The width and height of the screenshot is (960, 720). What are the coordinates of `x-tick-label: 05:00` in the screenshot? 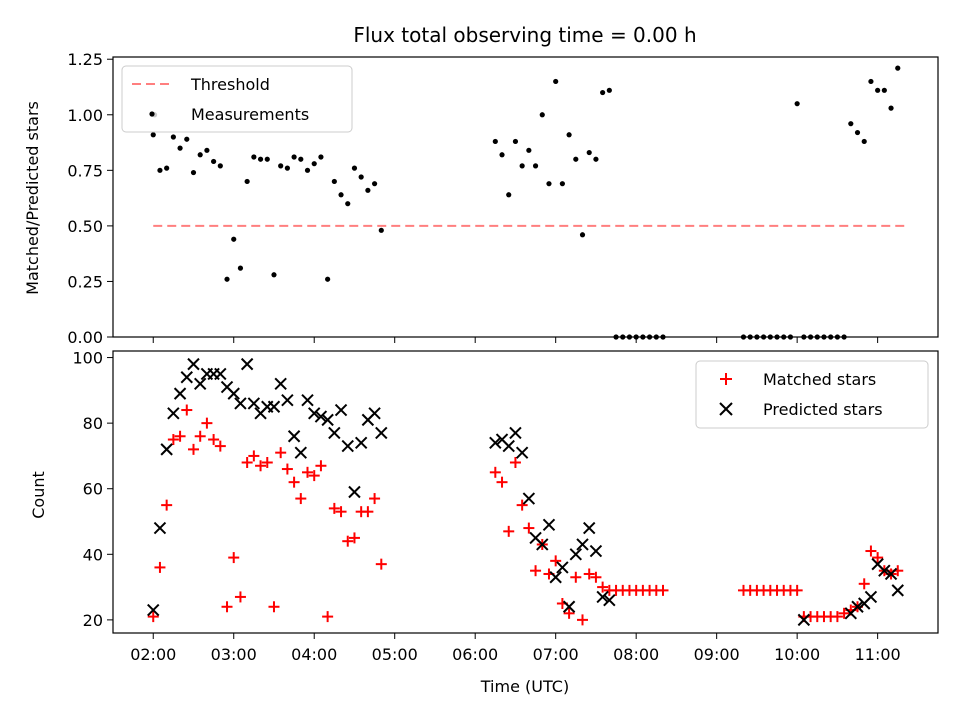 It's located at (395, 654).